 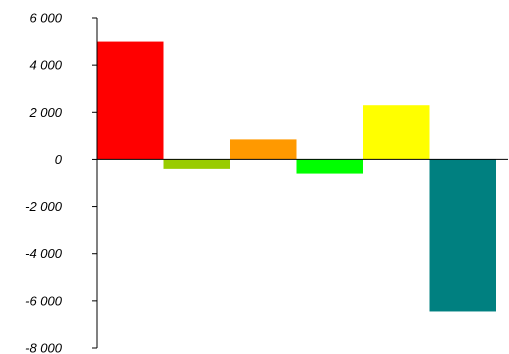 I want to click on y-tick-label: 4 000, so click(x=45, y=65).